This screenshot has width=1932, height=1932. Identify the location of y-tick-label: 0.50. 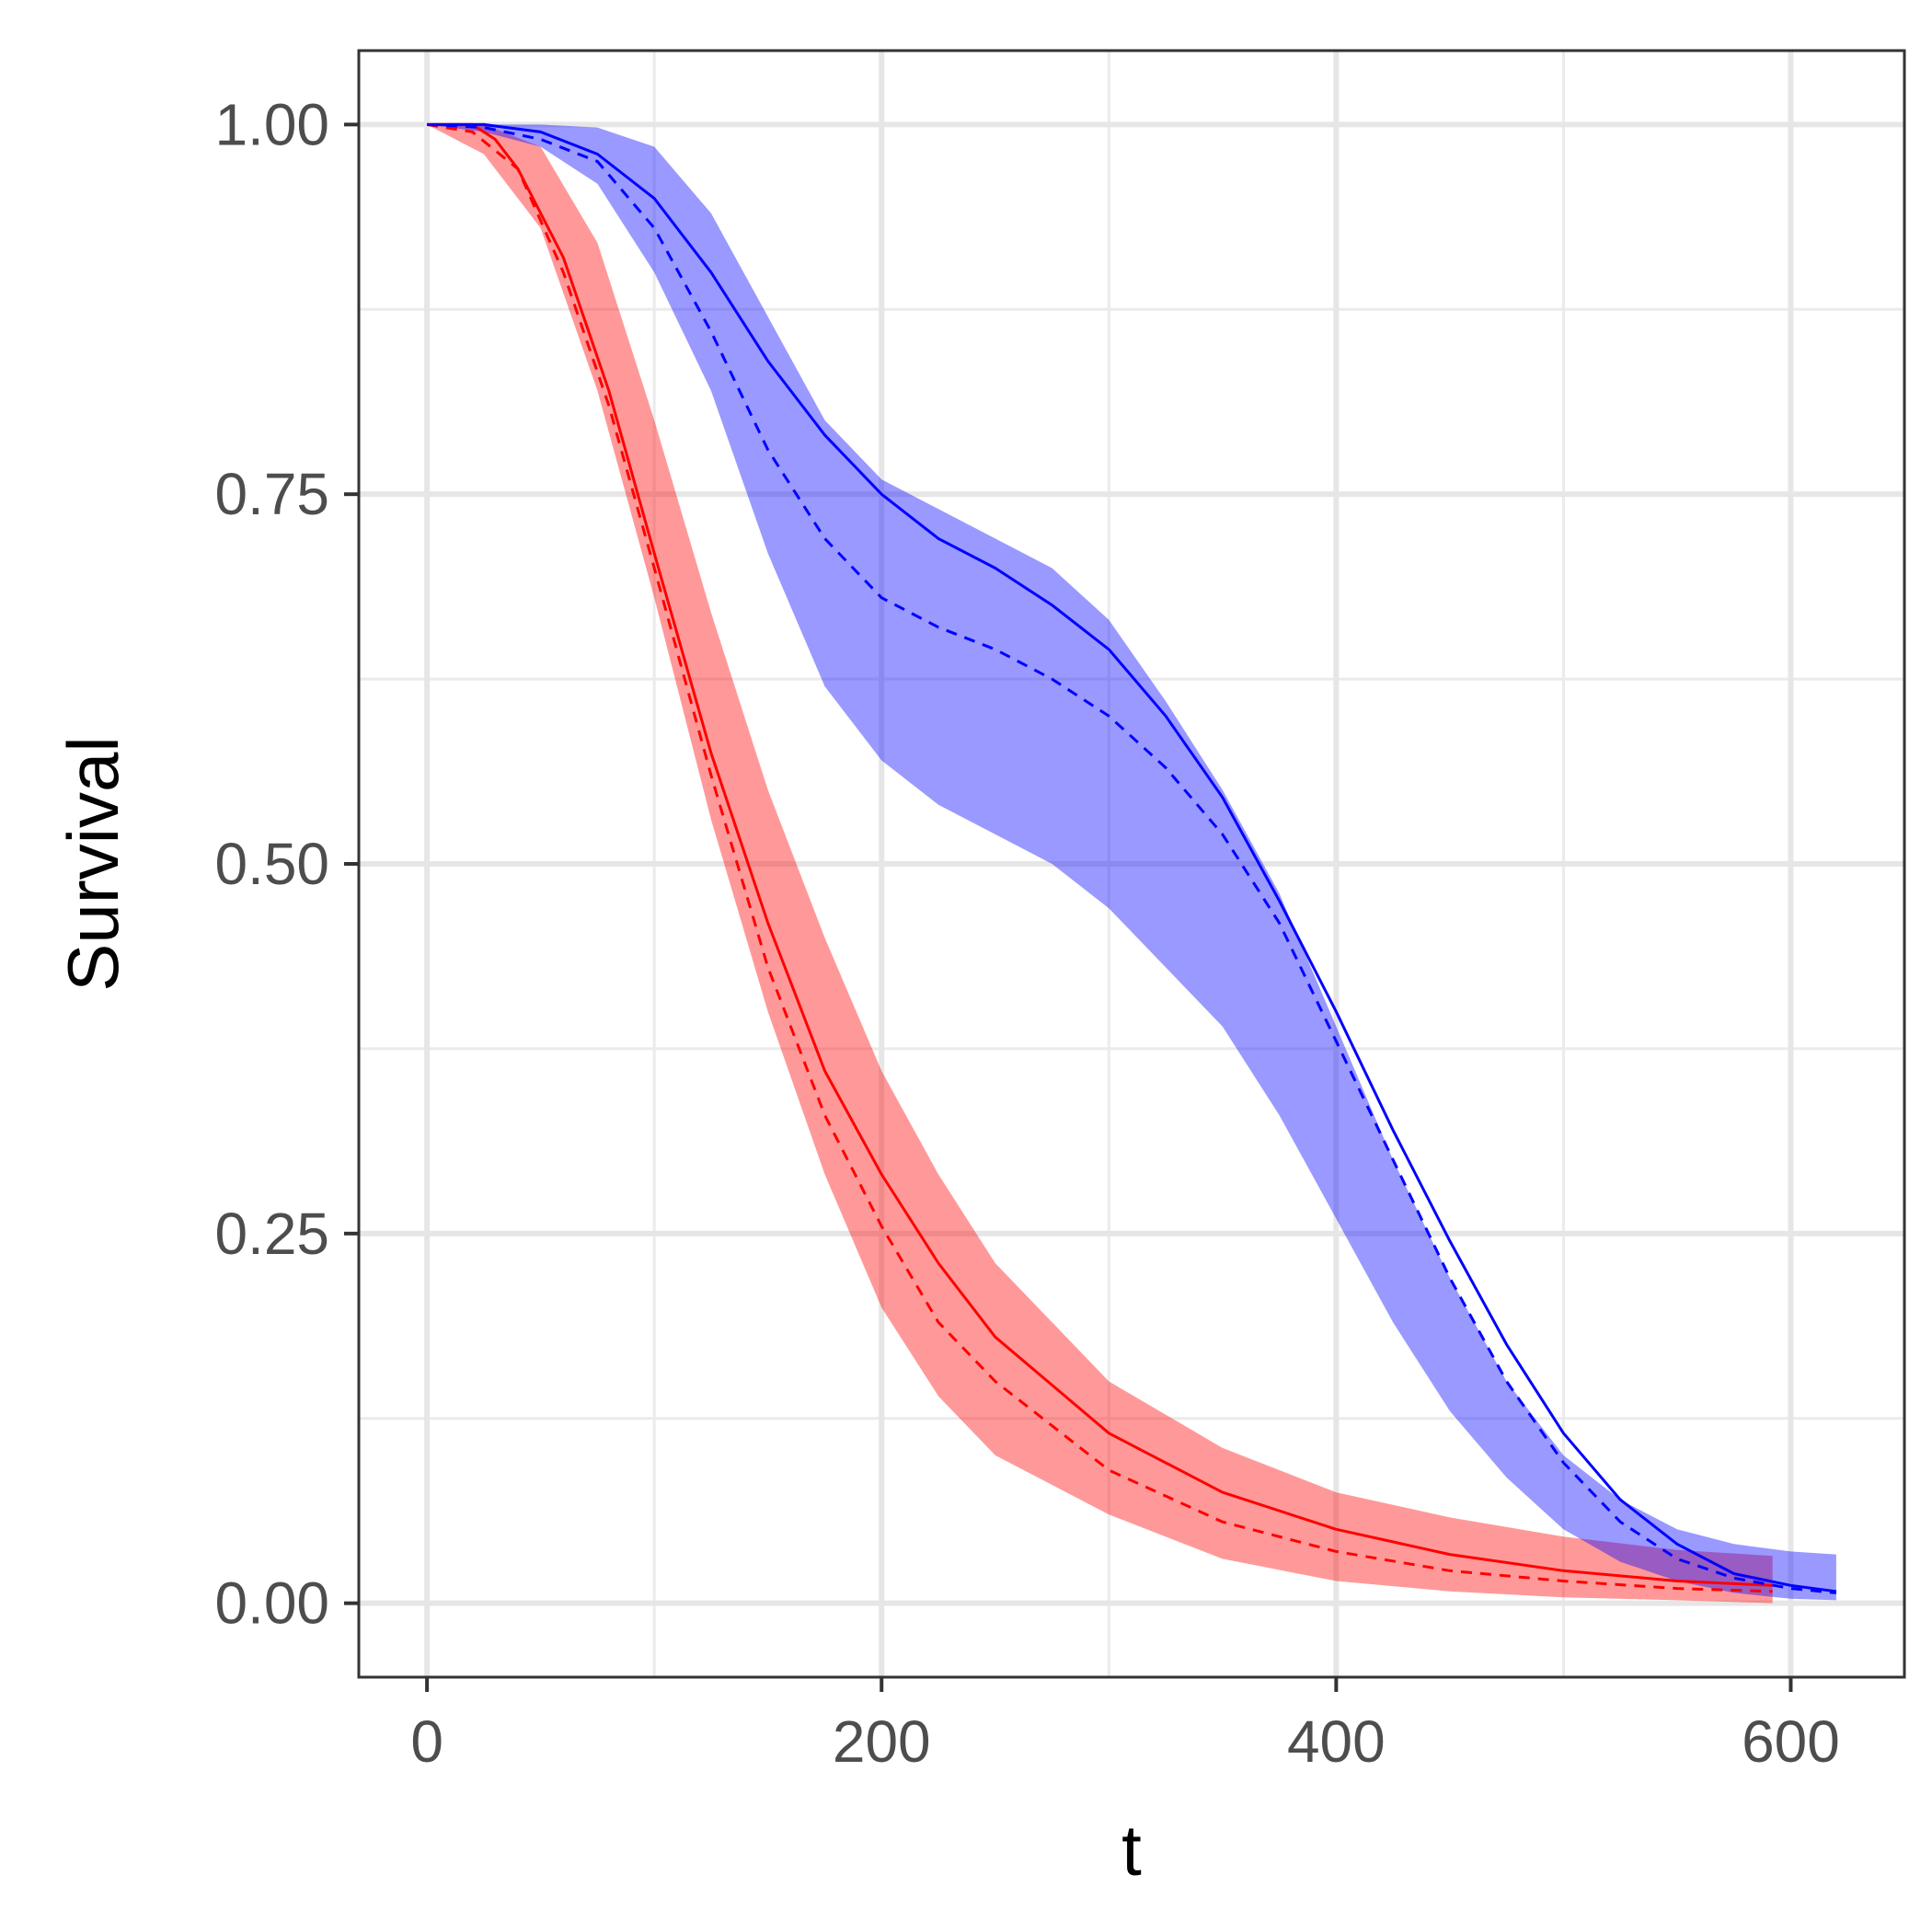
(271, 864).